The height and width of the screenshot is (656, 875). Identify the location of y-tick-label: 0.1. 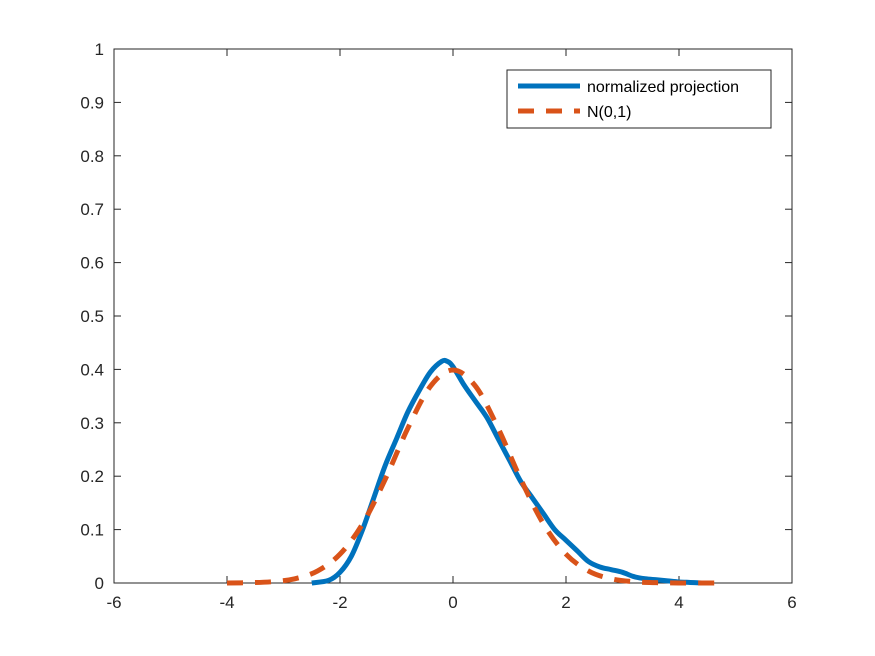
(92, 530).